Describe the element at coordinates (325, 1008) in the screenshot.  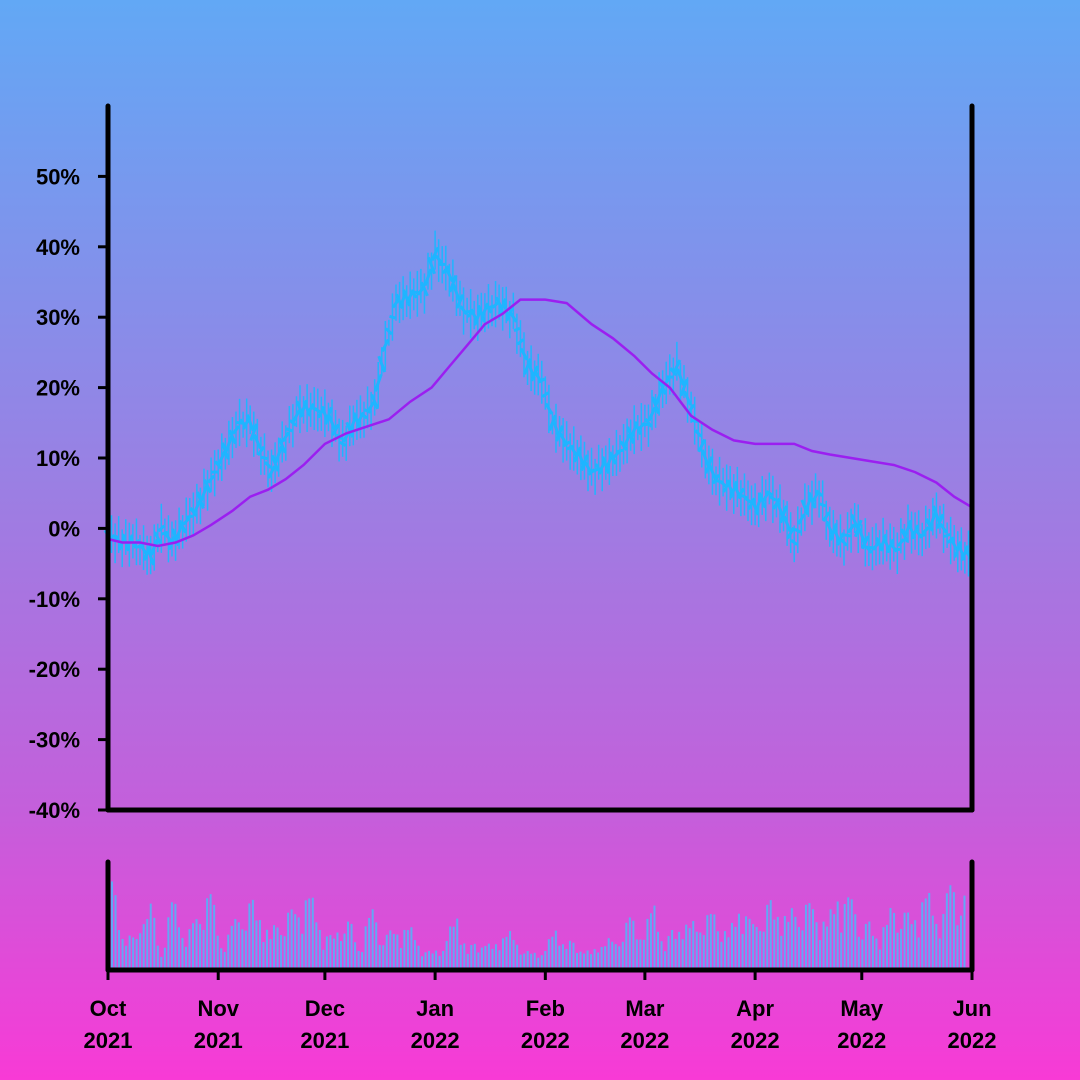
I see `x-tick-label-month: Dec` at that location.